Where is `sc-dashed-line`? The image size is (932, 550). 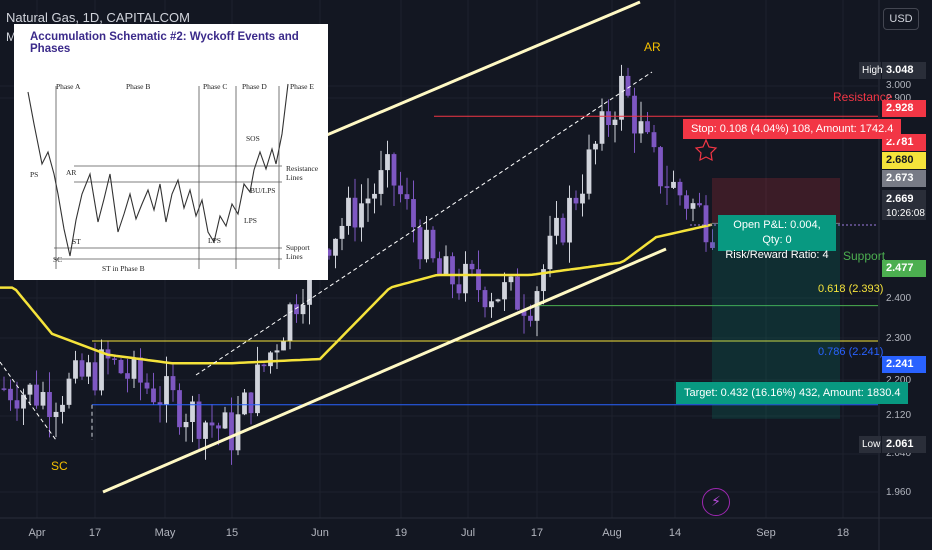 sc-dashed-line is located at coordinates (28, 401).